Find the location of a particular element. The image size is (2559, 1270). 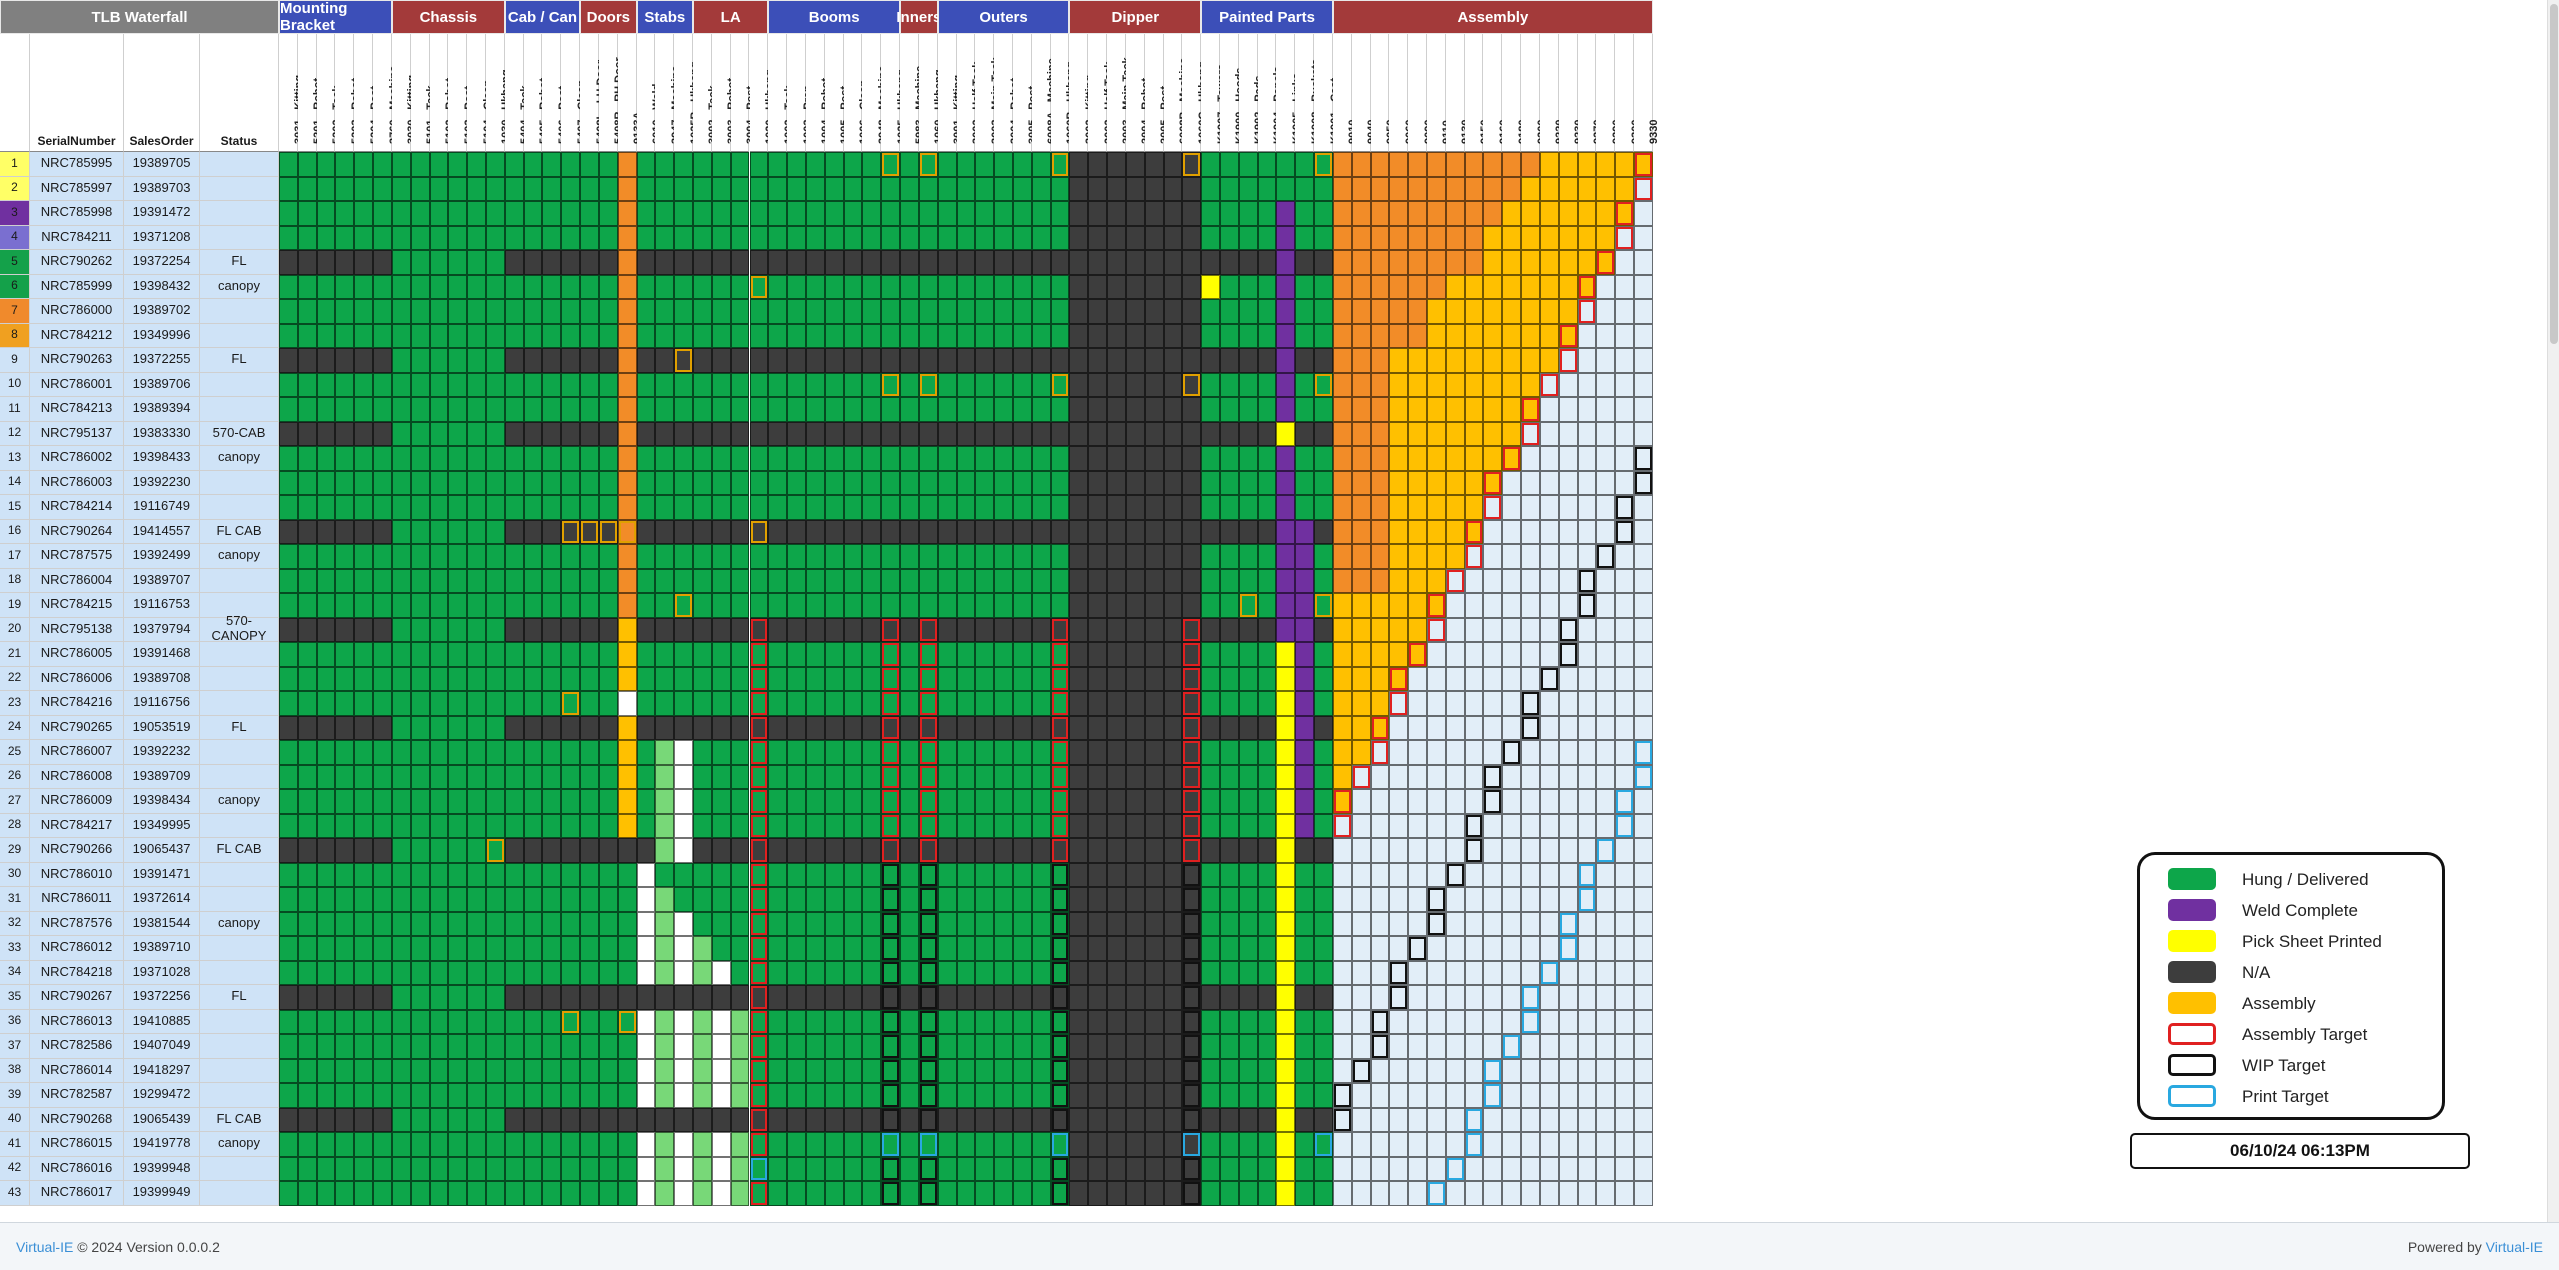

column-header: 6008A - Machine is located at coordinates (1044, 93).